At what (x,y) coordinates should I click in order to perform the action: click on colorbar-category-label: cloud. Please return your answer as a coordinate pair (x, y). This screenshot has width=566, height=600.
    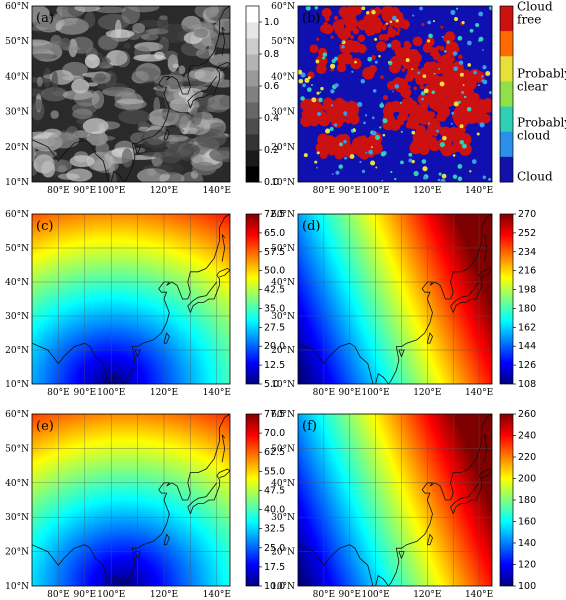
    Looking at the image, I should click on (534, 136).